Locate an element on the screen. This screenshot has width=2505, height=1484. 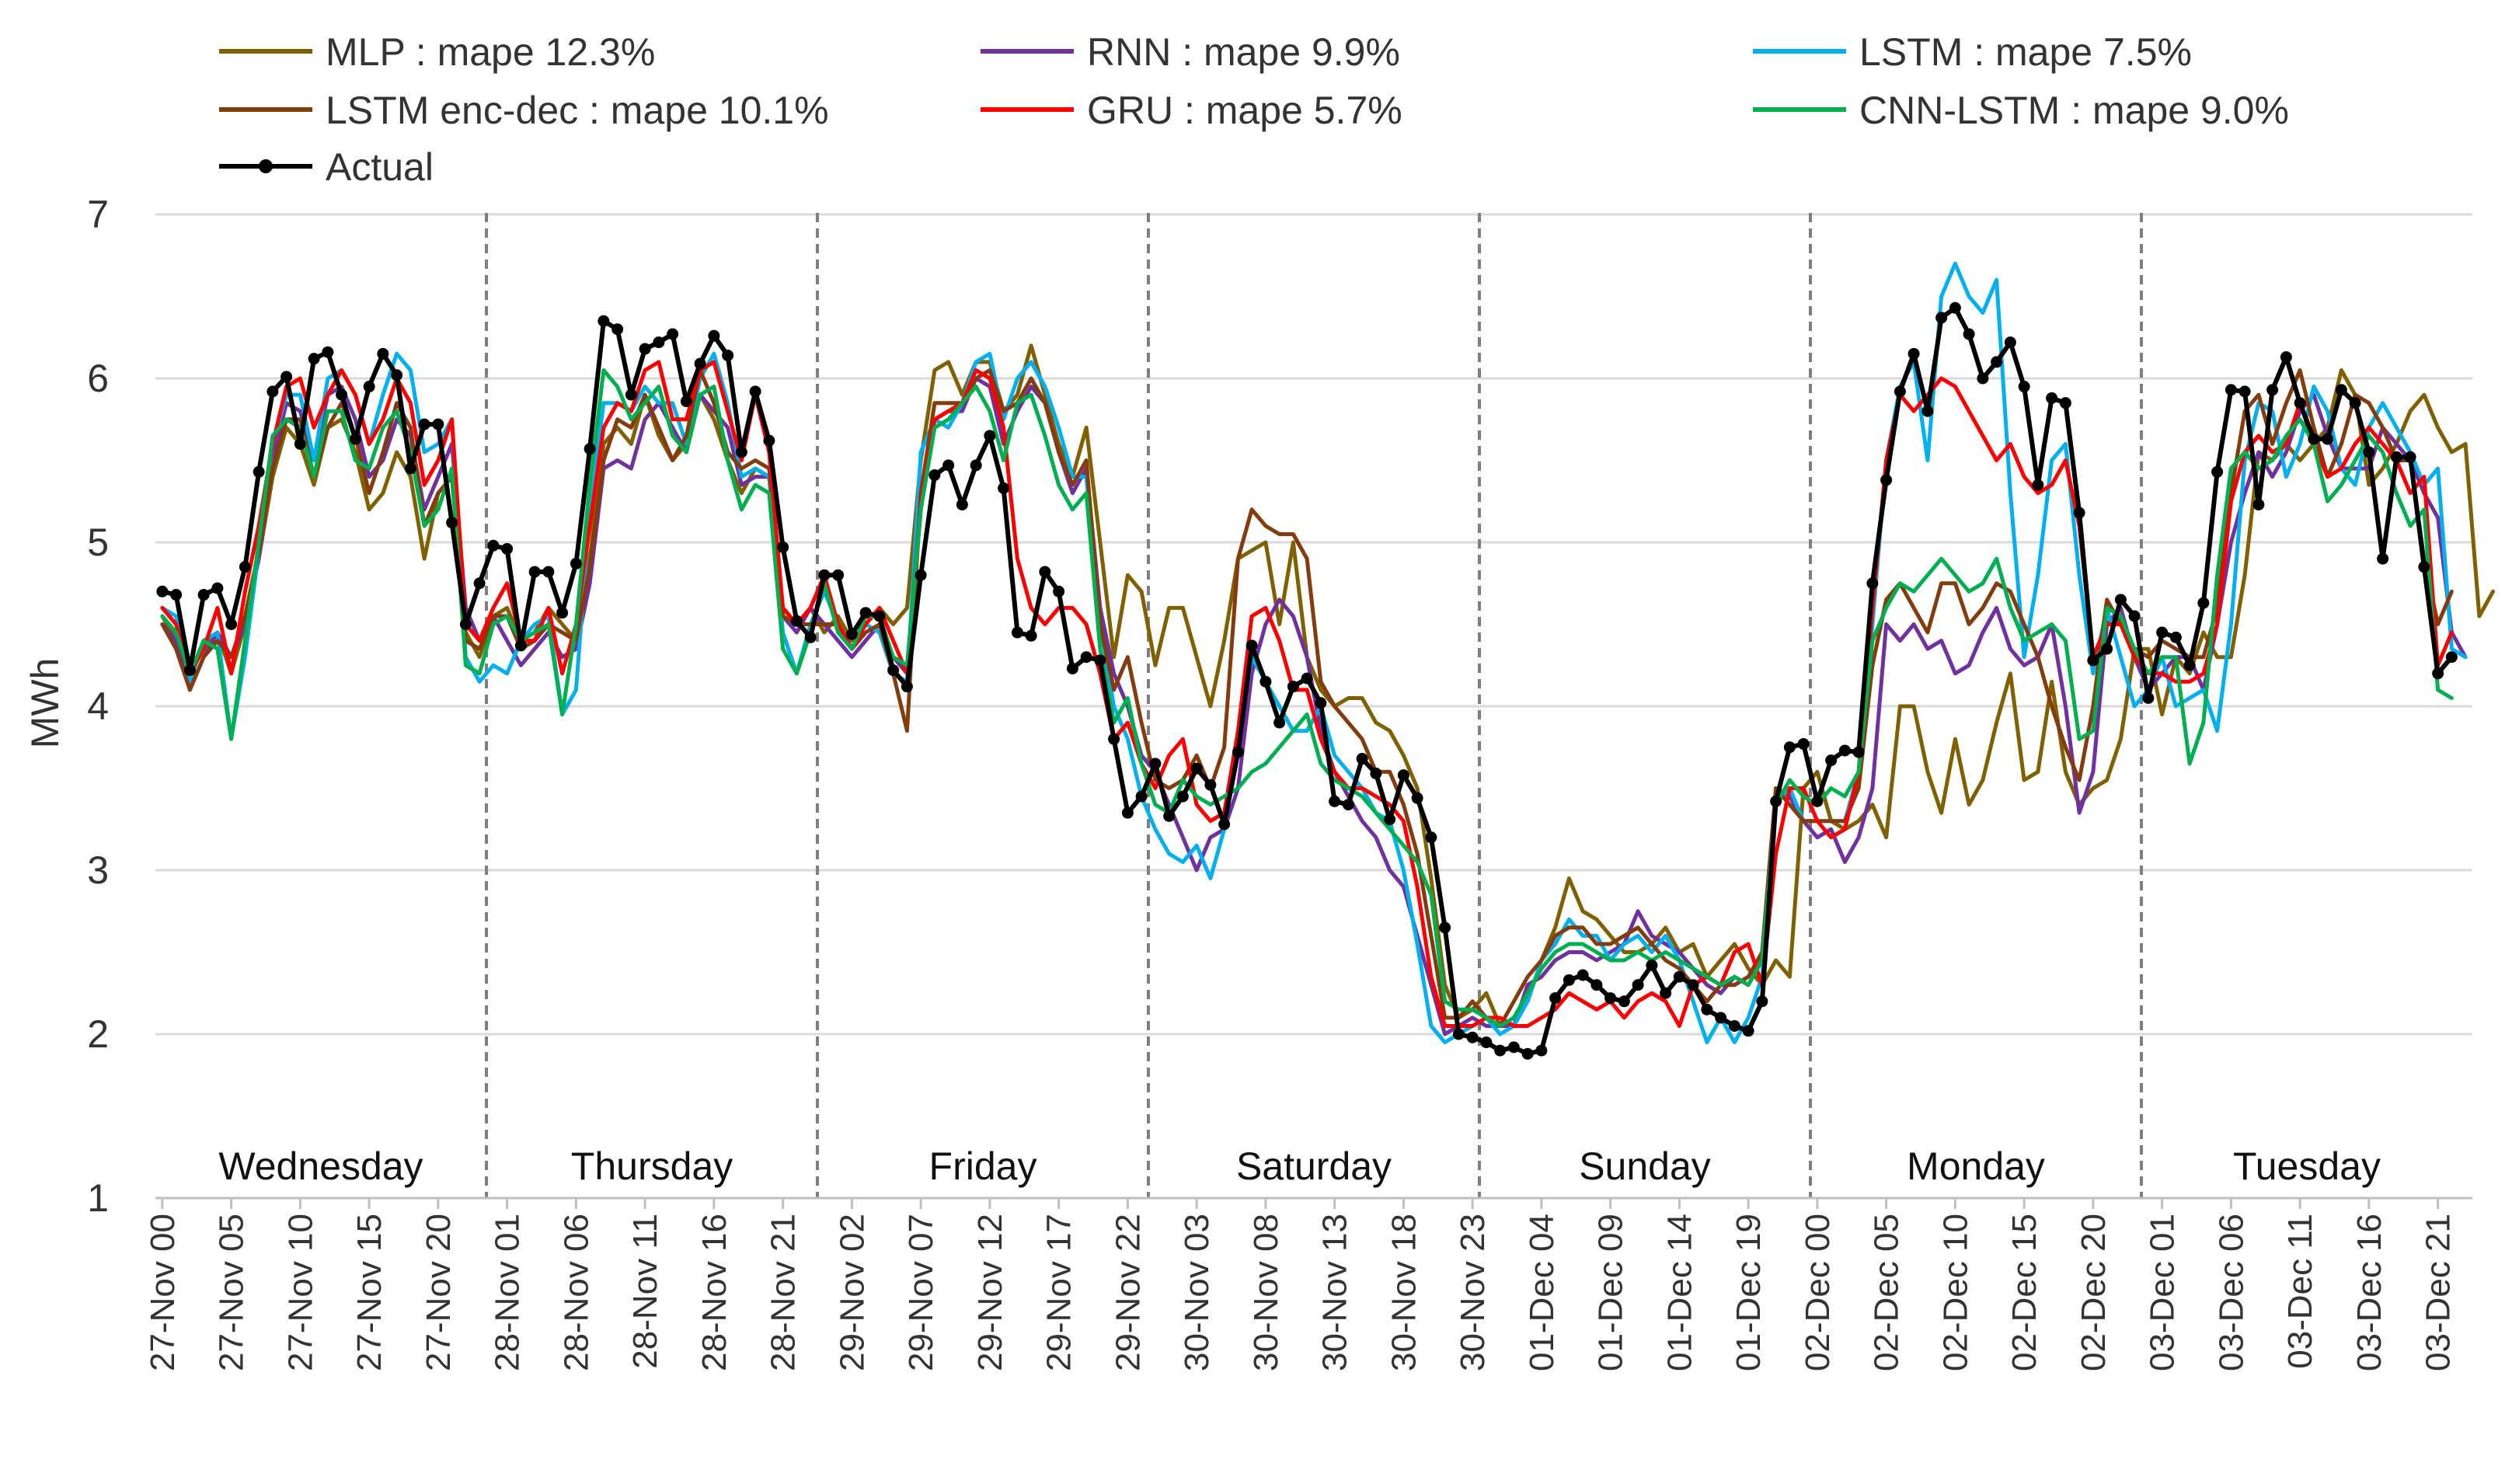
y-tick-label: 3 is located at coordinates (98, 870).